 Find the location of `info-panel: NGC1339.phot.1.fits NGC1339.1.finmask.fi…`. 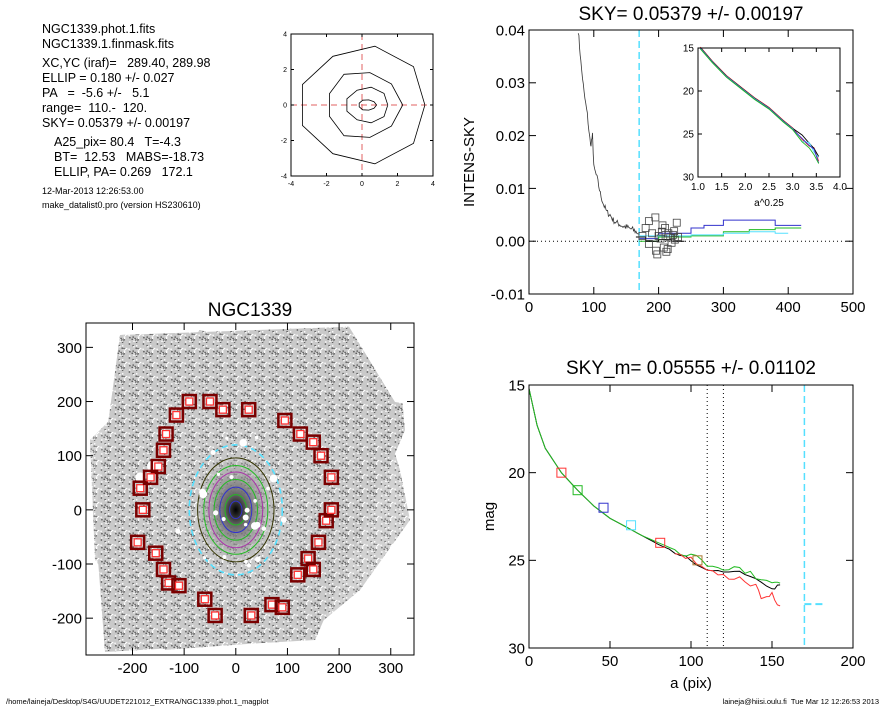

info-panel: NGC1339.phot.1.fits NGC1339.1.finmask.fi… is located at coordinates (126, 117).